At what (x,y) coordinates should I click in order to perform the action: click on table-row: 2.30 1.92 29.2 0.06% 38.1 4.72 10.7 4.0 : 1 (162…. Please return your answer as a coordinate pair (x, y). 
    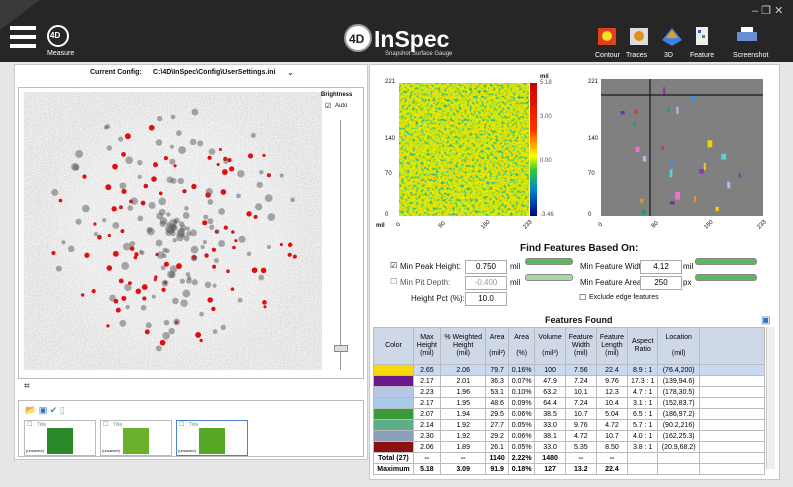
    Looking at the image, I should click on (569, 436).